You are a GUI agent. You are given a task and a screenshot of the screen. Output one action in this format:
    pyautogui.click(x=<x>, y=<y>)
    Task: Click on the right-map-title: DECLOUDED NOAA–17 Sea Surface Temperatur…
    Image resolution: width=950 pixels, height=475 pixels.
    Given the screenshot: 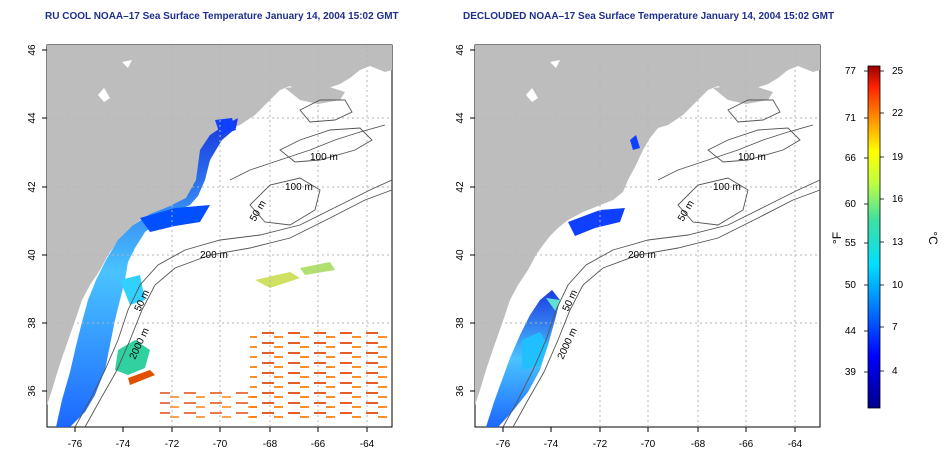 What is the action you would take?
    pyautogui.click(x=649, y=16)
    